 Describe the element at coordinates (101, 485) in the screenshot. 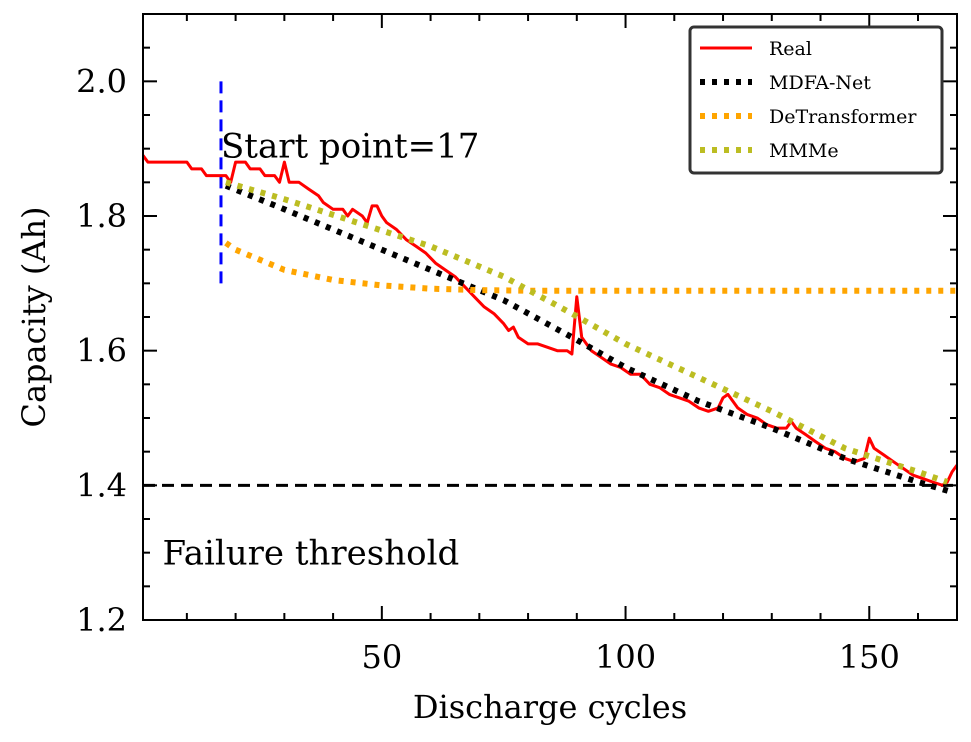

I see `y-tick-label: 1.4` at that location.